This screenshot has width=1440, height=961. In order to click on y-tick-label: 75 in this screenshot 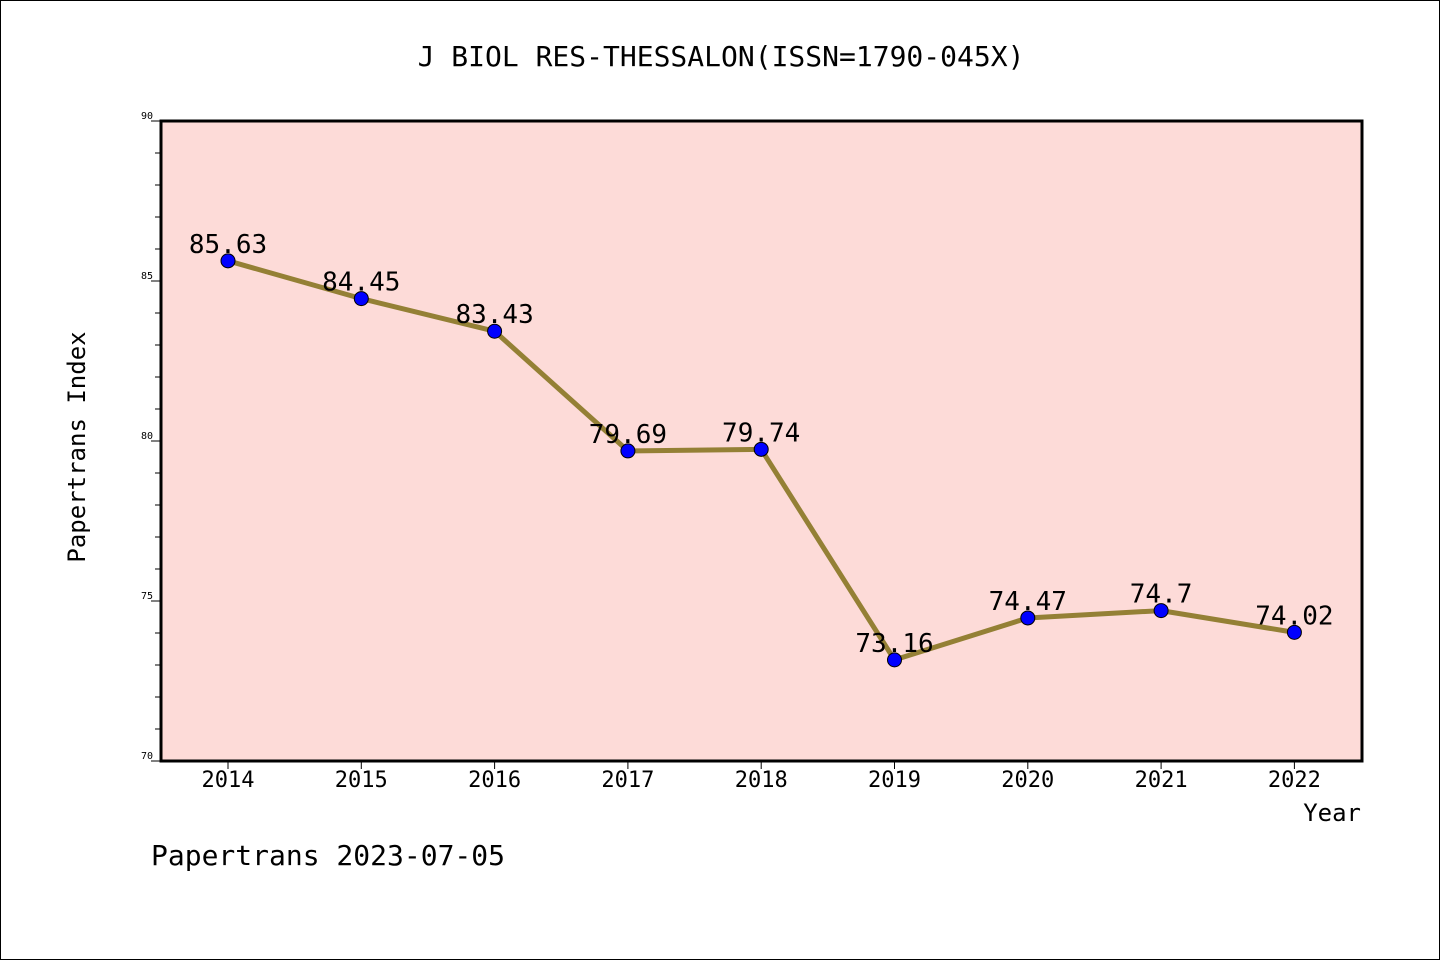, I will do `click(147, 596)`.